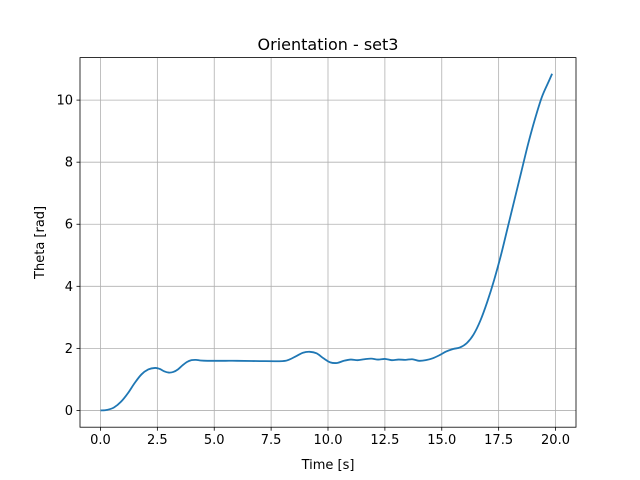  What do you see at coordinates (69, 349) in the screenshot?
I see `y-tick-label: 2` at bounding box center [69, 349].